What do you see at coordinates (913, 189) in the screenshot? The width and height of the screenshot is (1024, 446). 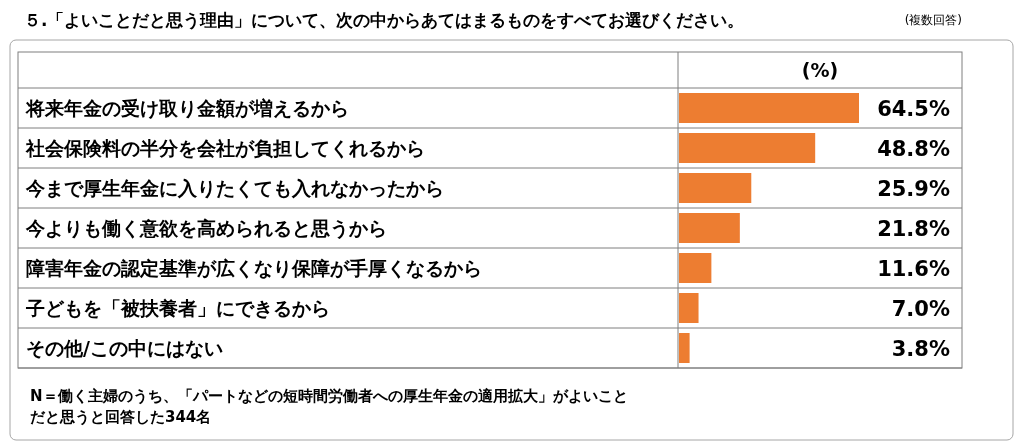 I see `data-label: 25.9%` at bounding box center [913, 189].